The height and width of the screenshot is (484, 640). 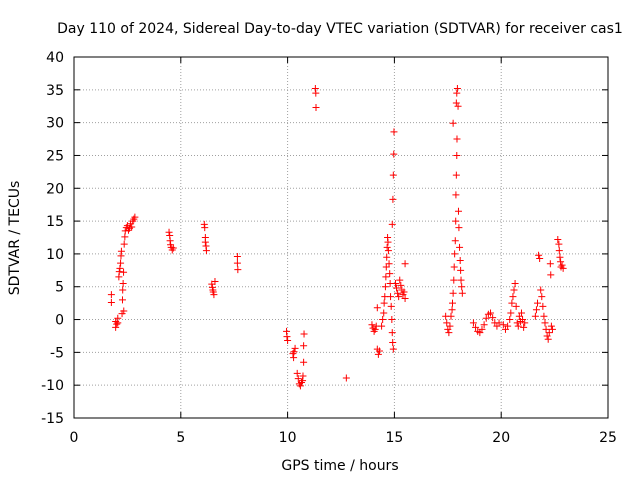 What do you see at coordinates (501, 438) in the screenshot?
I see `x-tick-label: 20` at bounding box center [501, 438].